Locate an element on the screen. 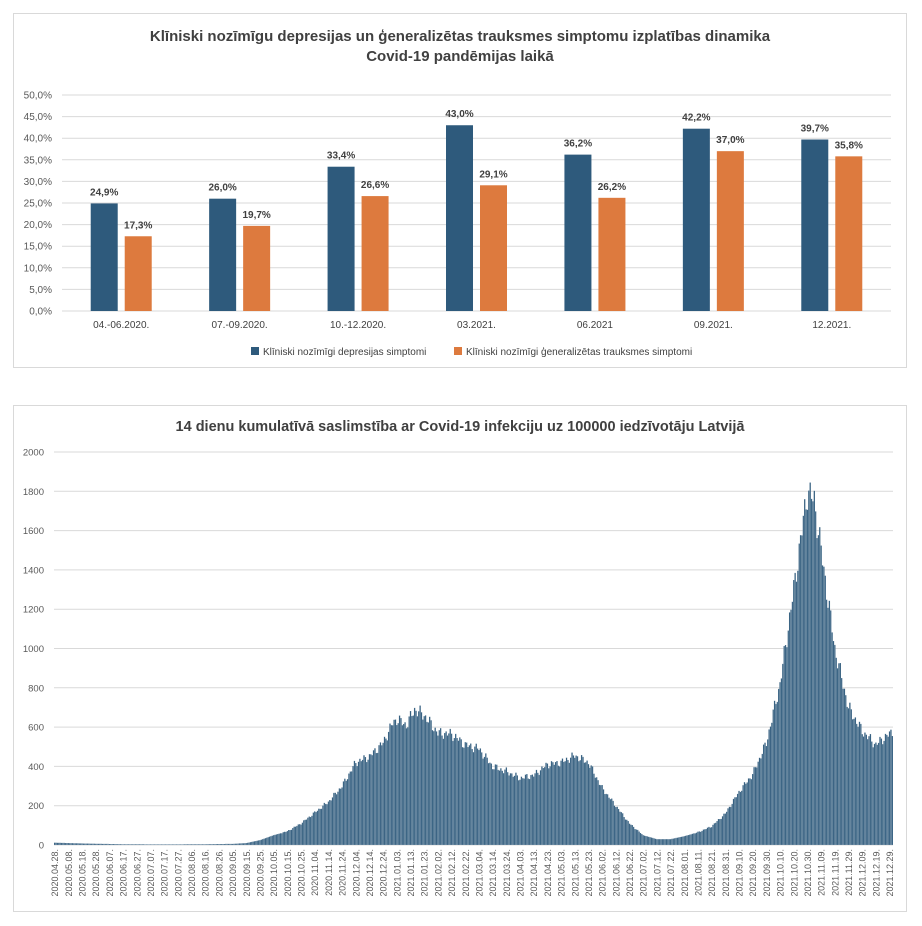  x-tick-label: 2021.12.19. is located at coordinates (876, 873).